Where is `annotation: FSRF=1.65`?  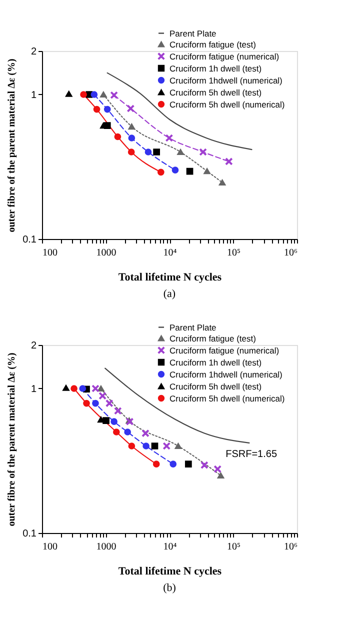
annotation: FSRF=1.65 is located at coordinates (252, 454).